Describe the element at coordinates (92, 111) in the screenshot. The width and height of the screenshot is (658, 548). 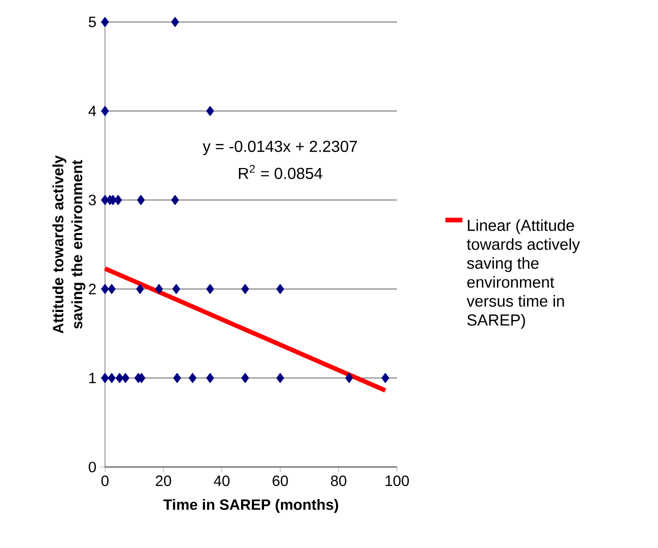
I see `y-tick-label: 4` at that location.